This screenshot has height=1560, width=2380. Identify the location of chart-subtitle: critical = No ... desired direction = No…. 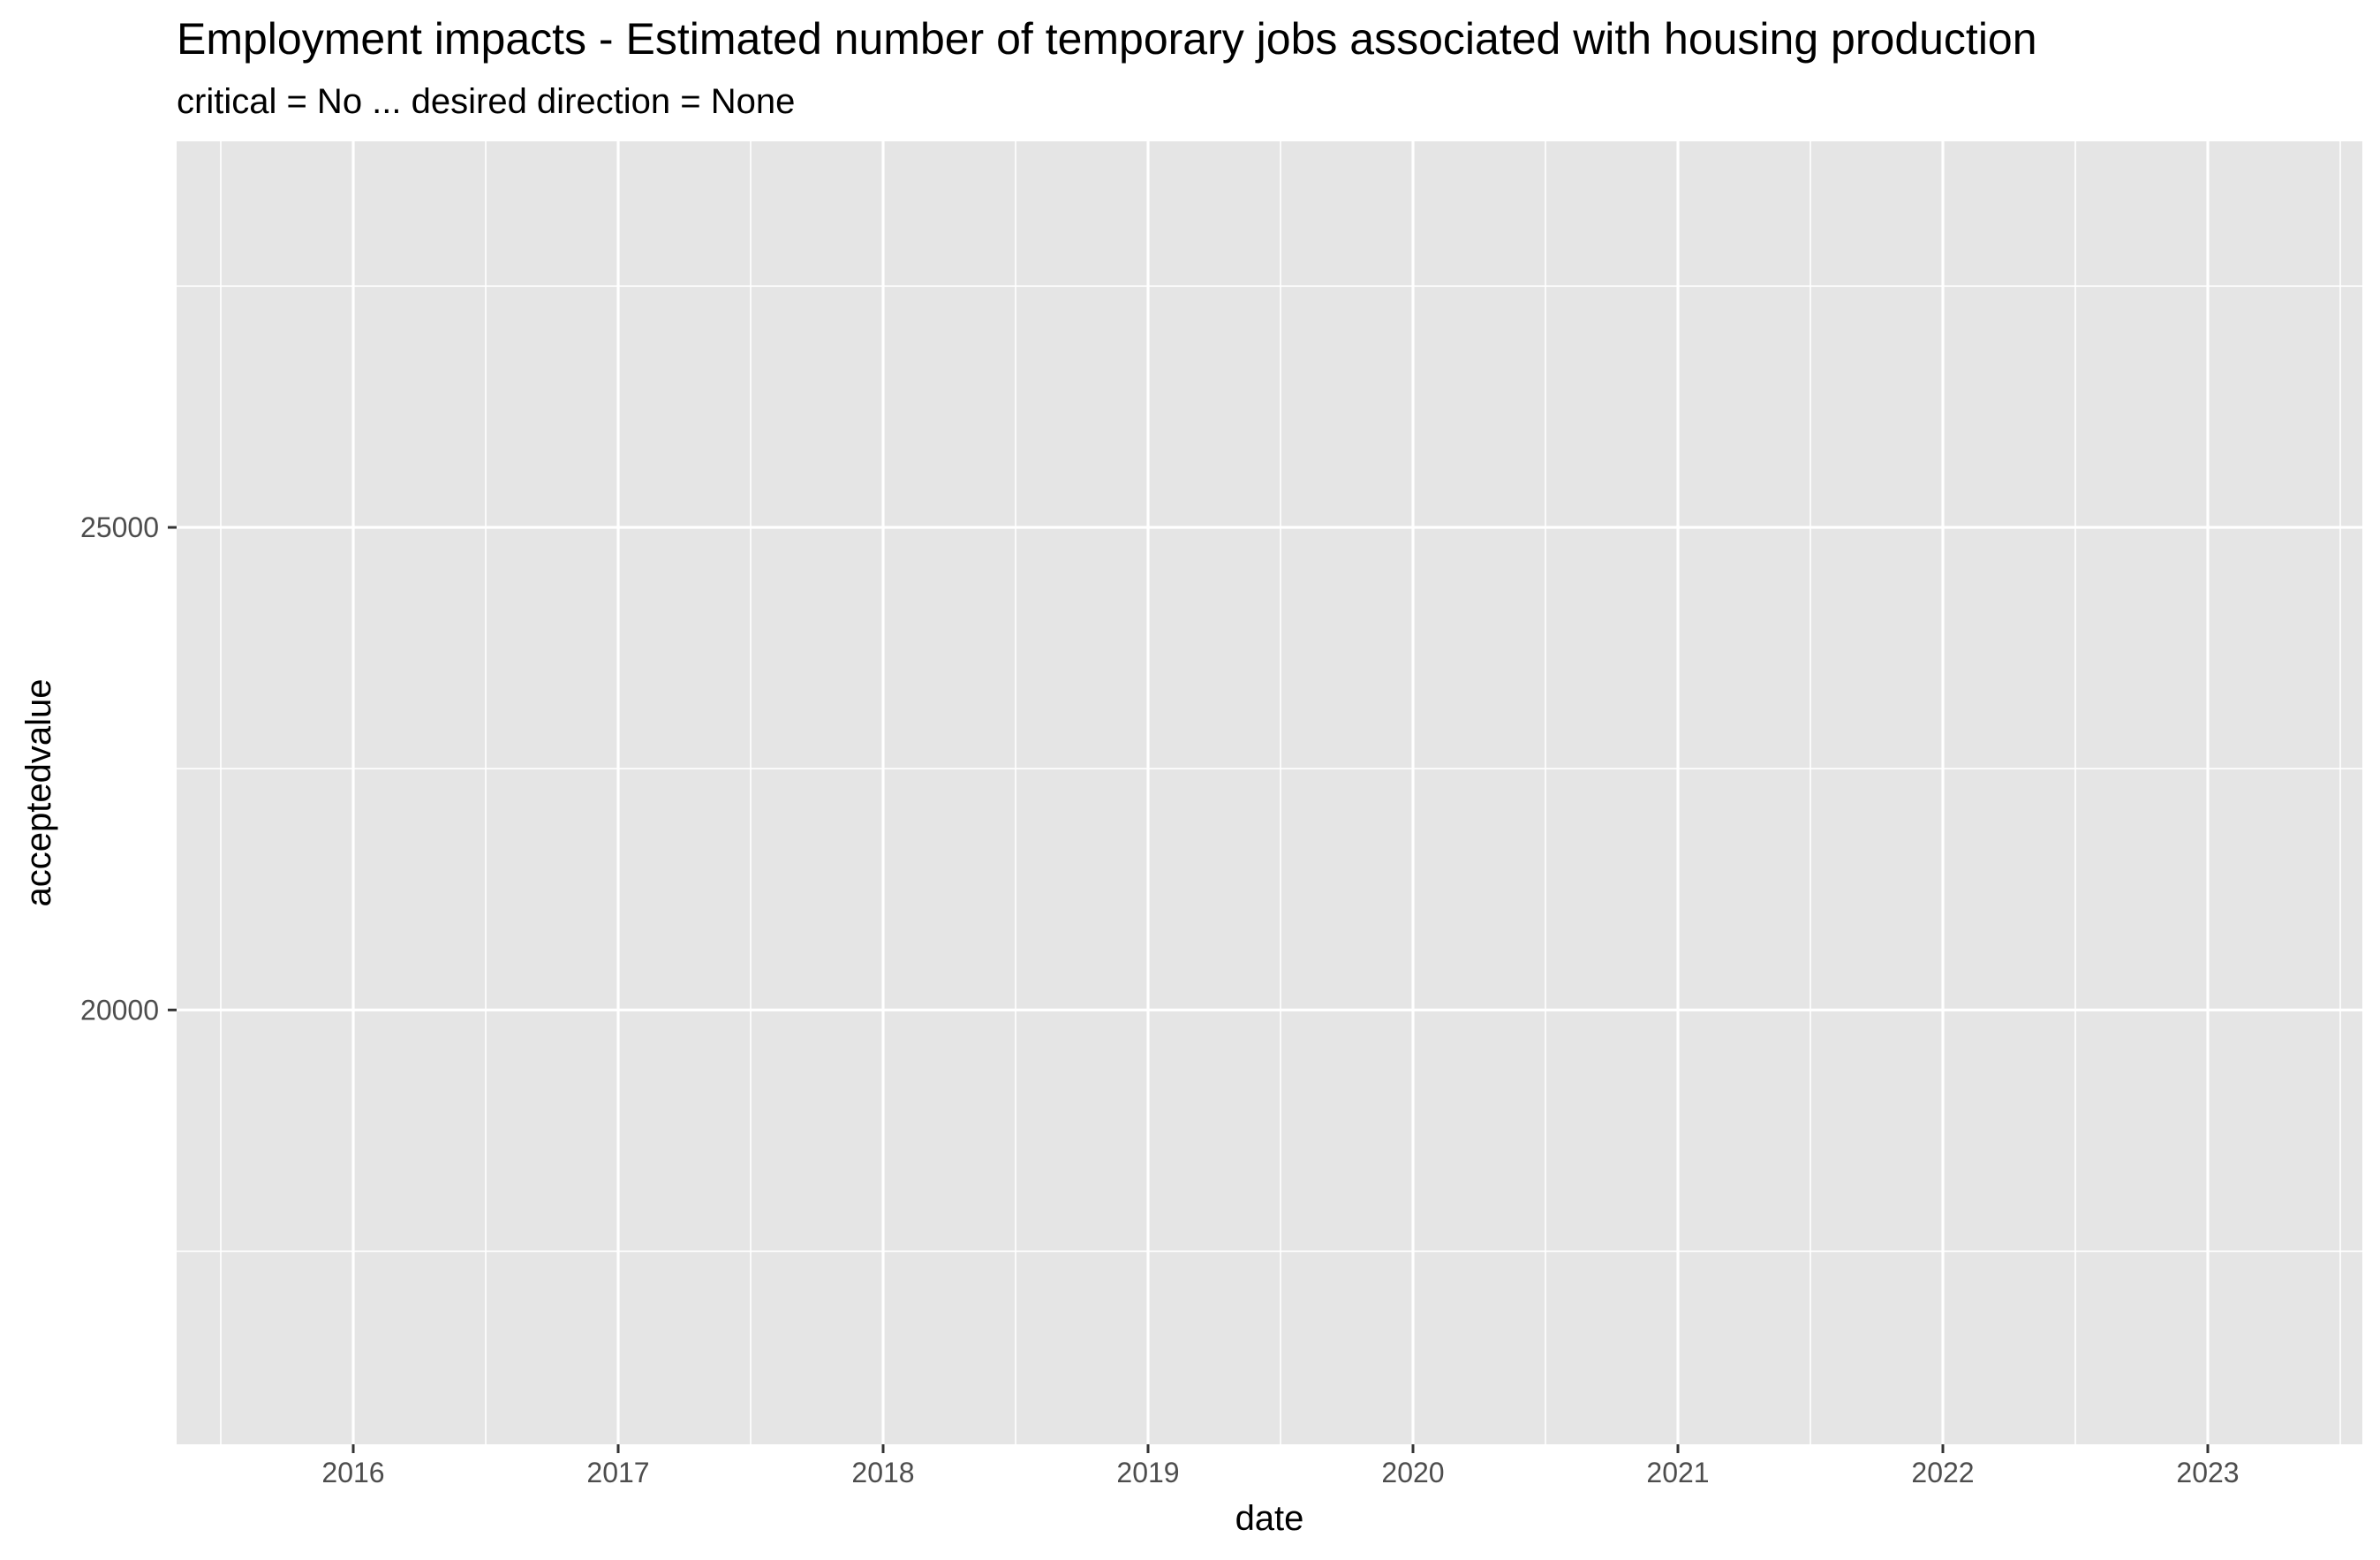
(486, 101).